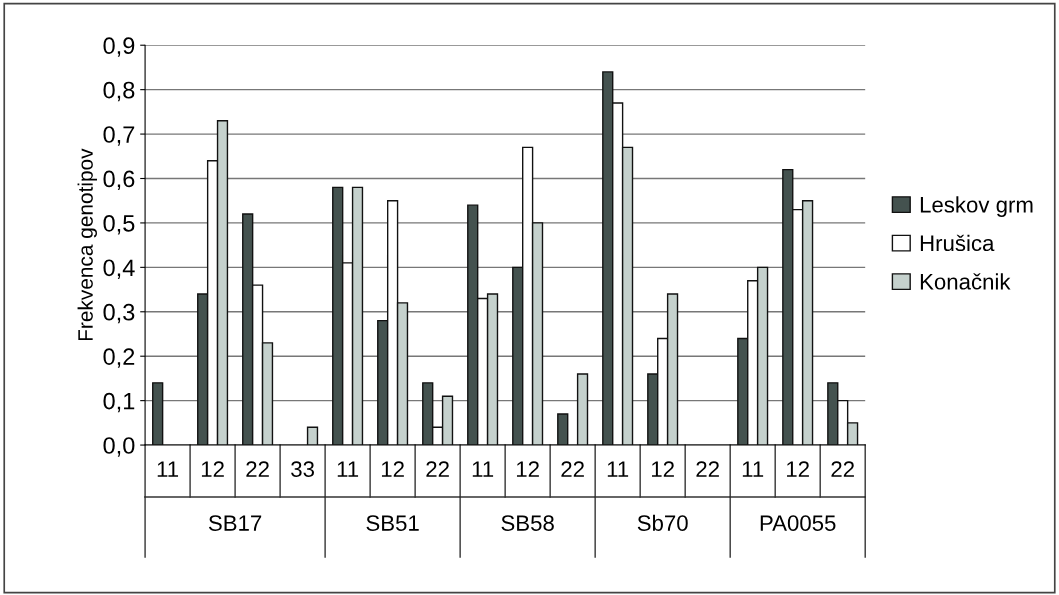  I want to click on text: SB17, so click(235, 523).